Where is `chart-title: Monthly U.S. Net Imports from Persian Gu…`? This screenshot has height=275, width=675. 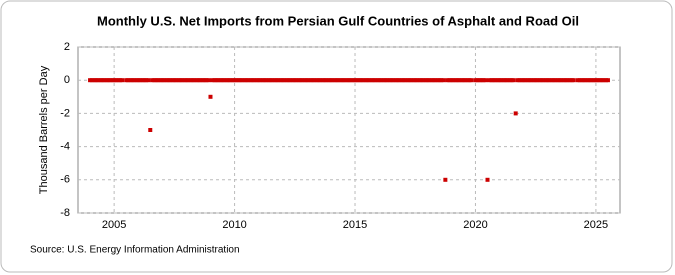 chart-title: Monthly U.S. Net Imports from Persian Gu… is located at coordinates (338, 20).